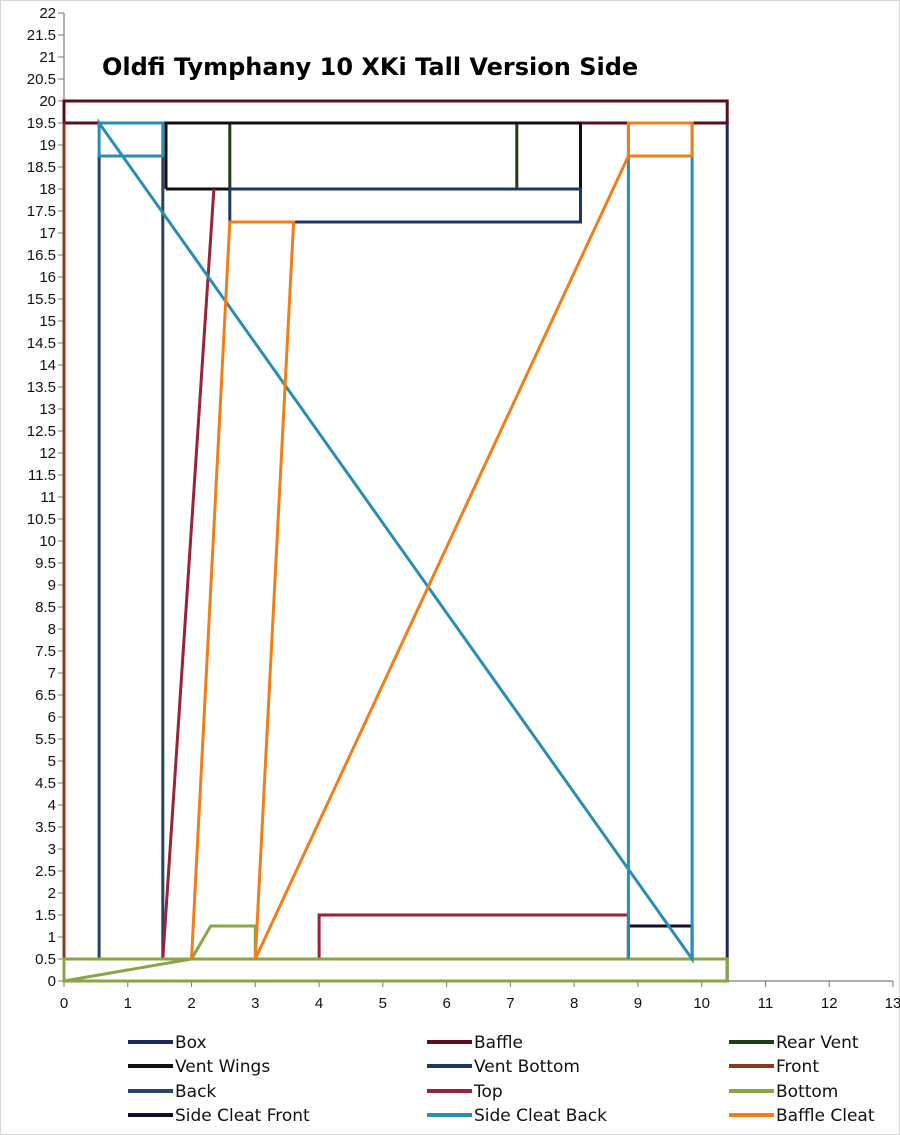 This screenshot has width=900, height=1135. What do you see at coordinates (638, 1003) in the screenshot?
I see `x-tick-label: 9` at bounding box center [638, 1003].